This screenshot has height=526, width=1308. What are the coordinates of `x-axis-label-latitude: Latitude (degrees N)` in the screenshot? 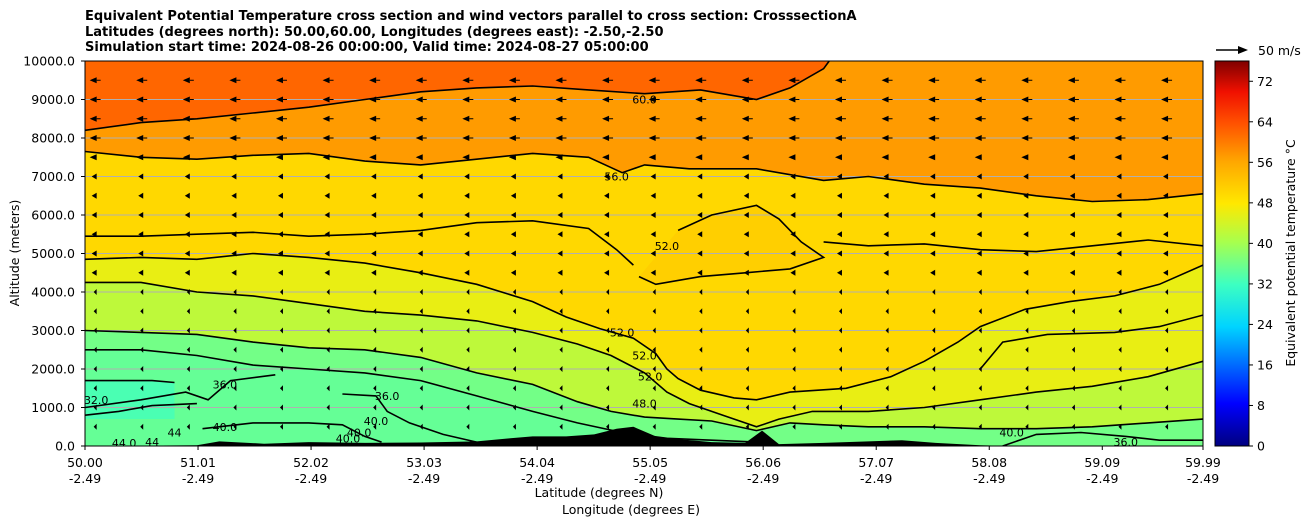 It's located at (599, 492).